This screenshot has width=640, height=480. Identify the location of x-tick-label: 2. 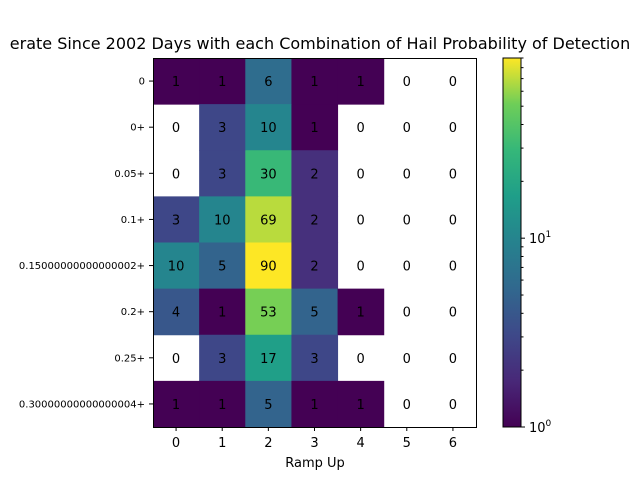
(268, 443).